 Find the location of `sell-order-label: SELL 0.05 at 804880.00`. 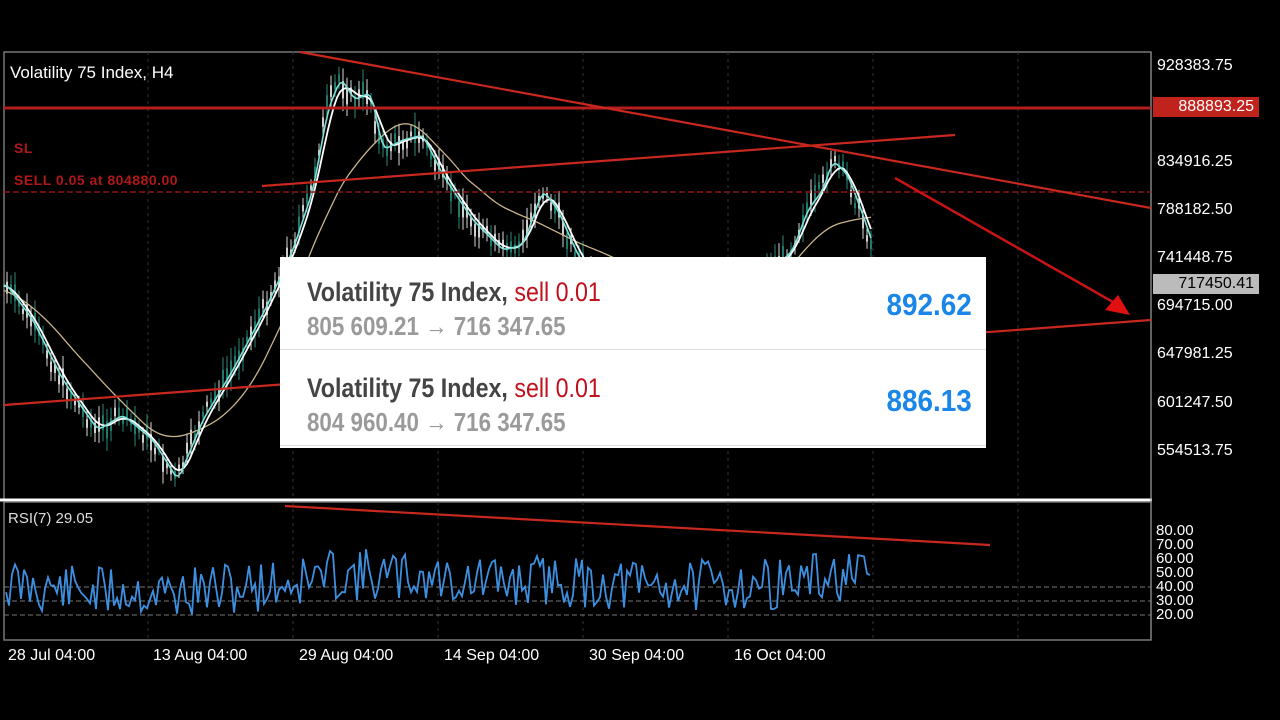

sell-order-label: SELL 0.05 at 804880.00 is located at coordinates (96, 180).